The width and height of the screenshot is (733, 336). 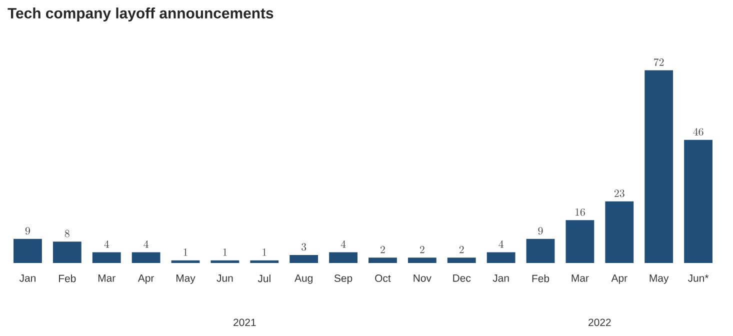 I want to click on data-label: 23, so click(x=619, y=194).